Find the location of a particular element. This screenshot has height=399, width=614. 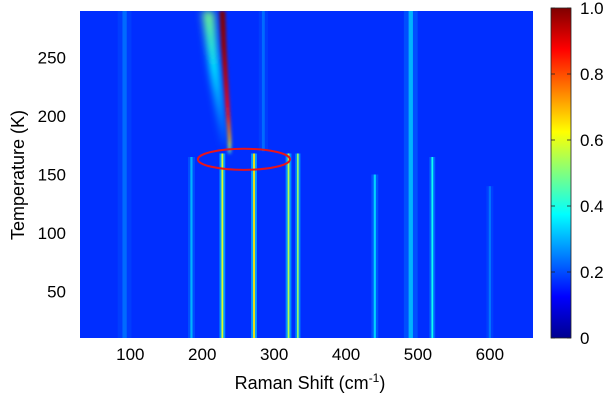

x-tick-label-600: 600 is located at coordinates (490, 354).